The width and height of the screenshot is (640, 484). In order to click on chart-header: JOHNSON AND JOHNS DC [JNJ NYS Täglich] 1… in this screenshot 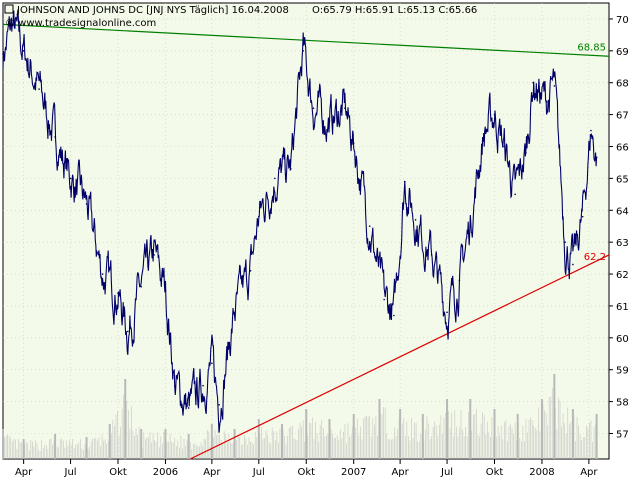, I will do `click(240, 16)`.